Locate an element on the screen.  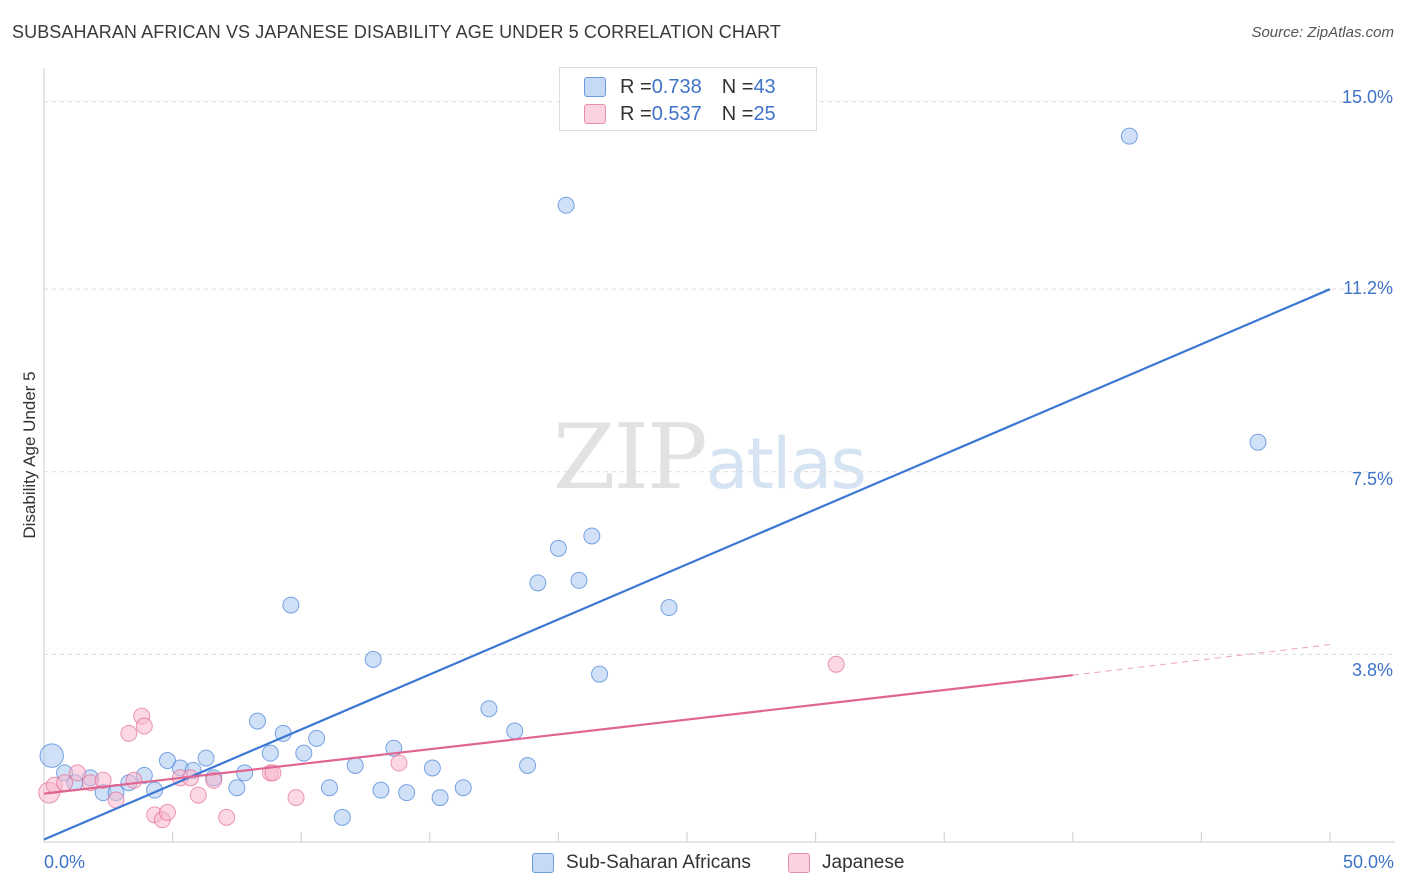
legend-label-japanese: Japanese is located at coordinates (863, 862).